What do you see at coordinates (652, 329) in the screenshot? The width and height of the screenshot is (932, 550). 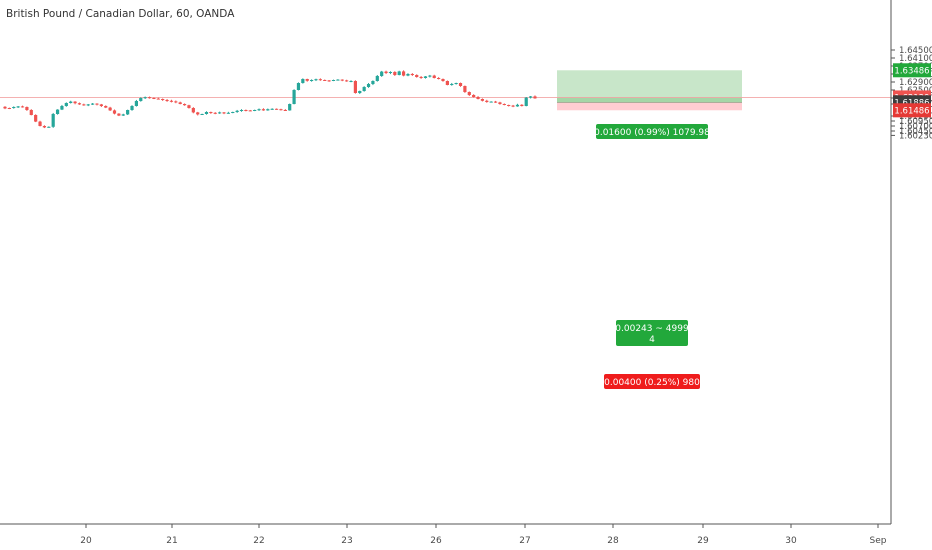 I see `position-info-line1: 0.00243 ~ 4999` at bounding box center [652, 329].